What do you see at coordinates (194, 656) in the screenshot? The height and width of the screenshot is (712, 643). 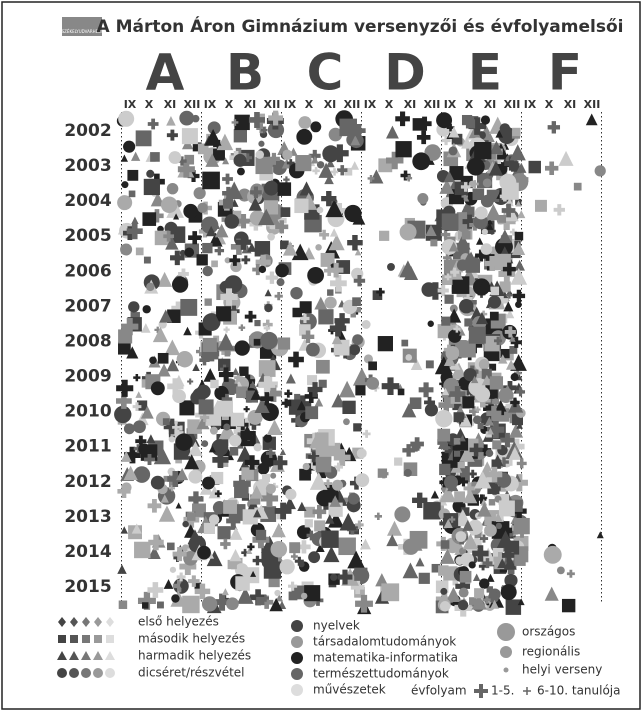 I see `legend-label: harmadik helyezés` at bounding box center [194, 656].